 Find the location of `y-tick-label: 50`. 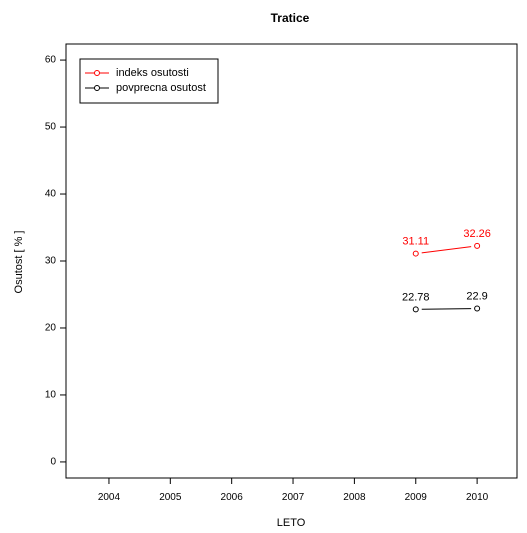

y-tick-label: 50 is located at coordinates (51, 127).